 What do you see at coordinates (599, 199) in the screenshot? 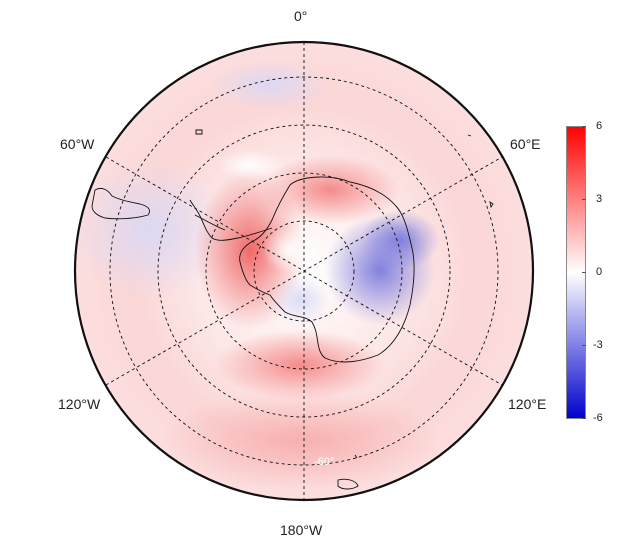
I see `colorbar-tick-3: 3` at bounding box center [599, 199].